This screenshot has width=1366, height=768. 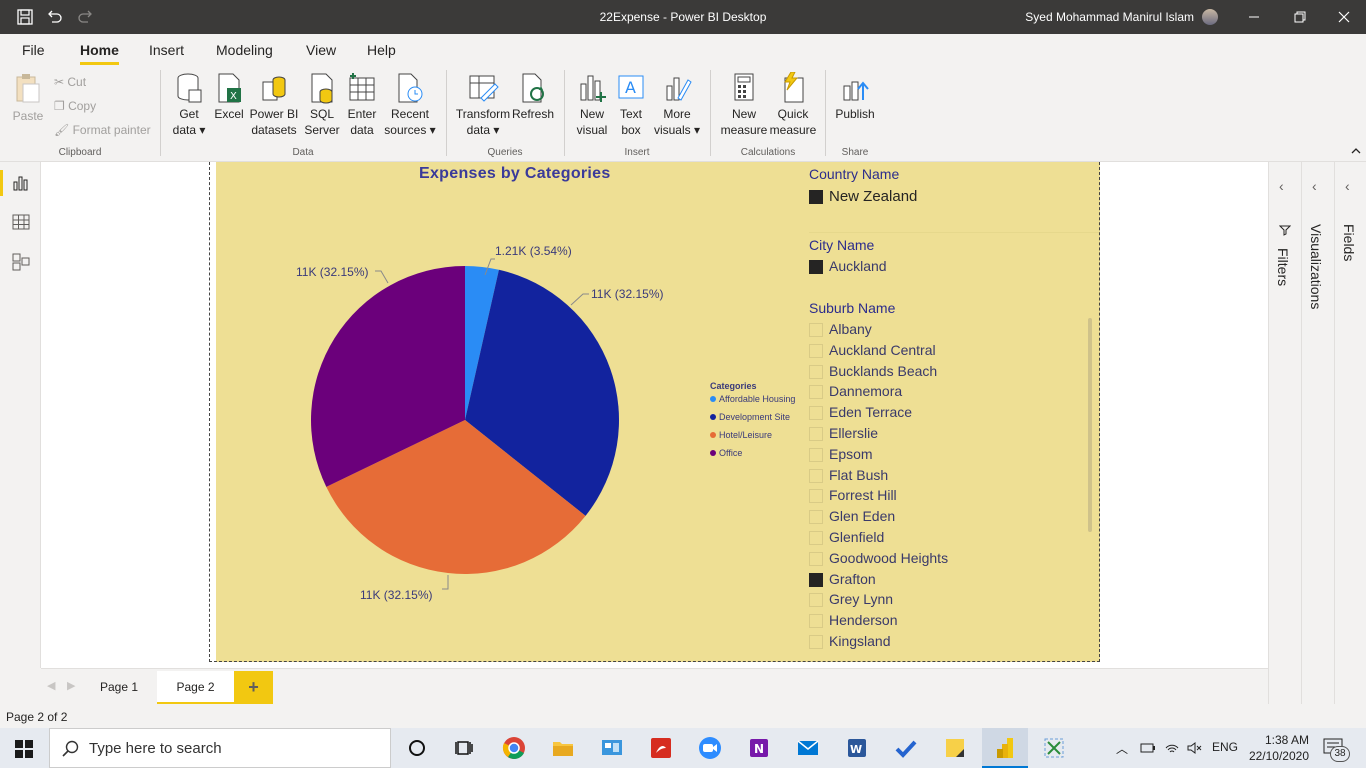 I want to click on cut-button: ✂ Cut, so click(x=70, y=82).